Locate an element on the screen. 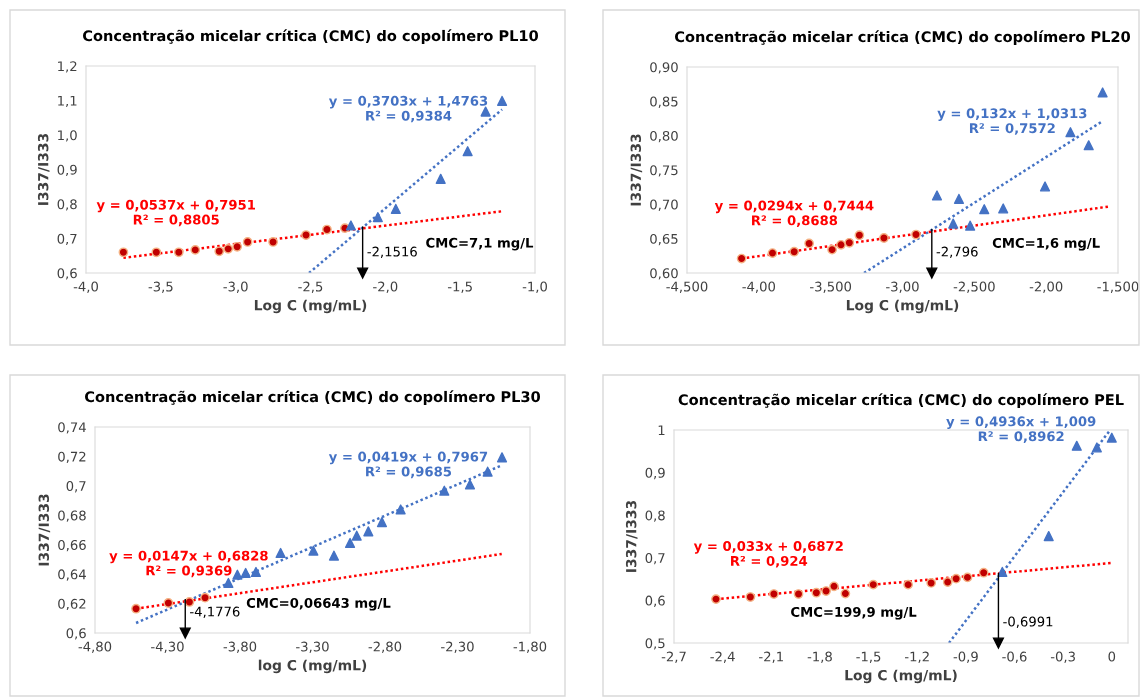  y-tick-label: 0,65 is located at coordinates (664, 239).